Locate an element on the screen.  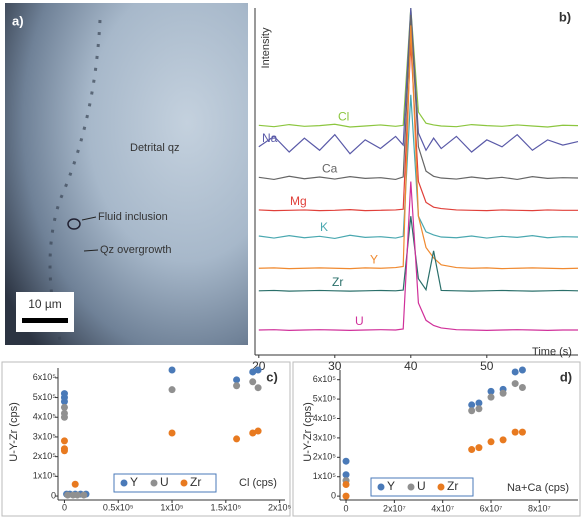
x-axis-label: Na+Ca (cps) is located at coordinates (538, 488).